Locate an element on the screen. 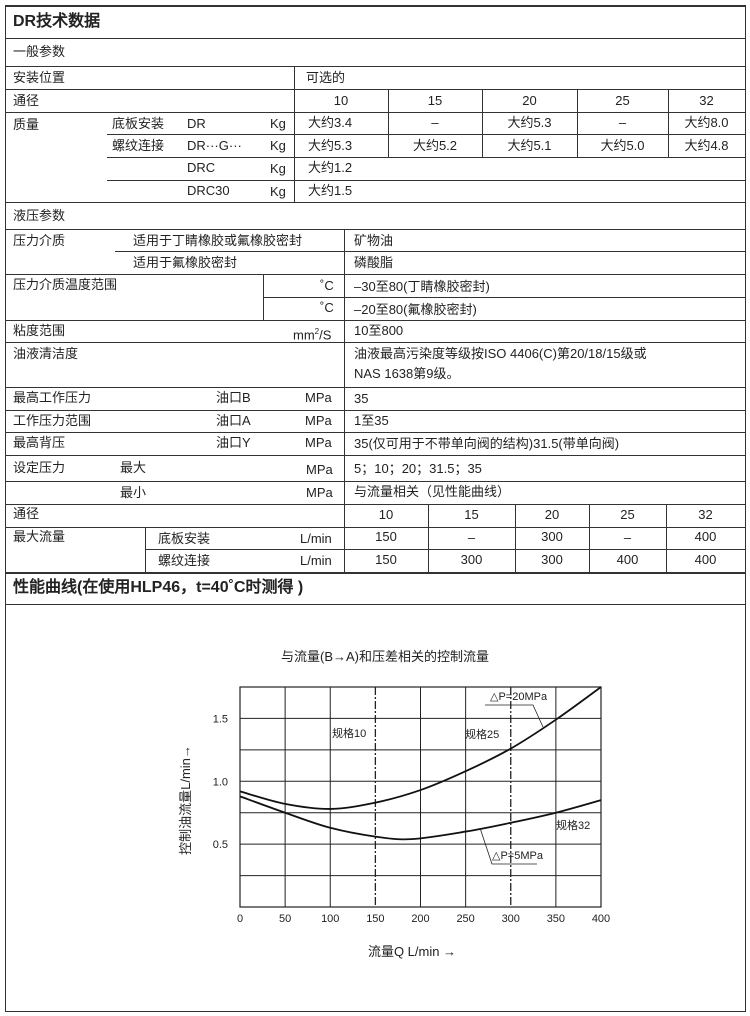 This screenshot has width=750, height=1016. section-curves: 性能曲线(在使用HLP46，t=40˚C时测得 ) is located at coordinates (158, 587).